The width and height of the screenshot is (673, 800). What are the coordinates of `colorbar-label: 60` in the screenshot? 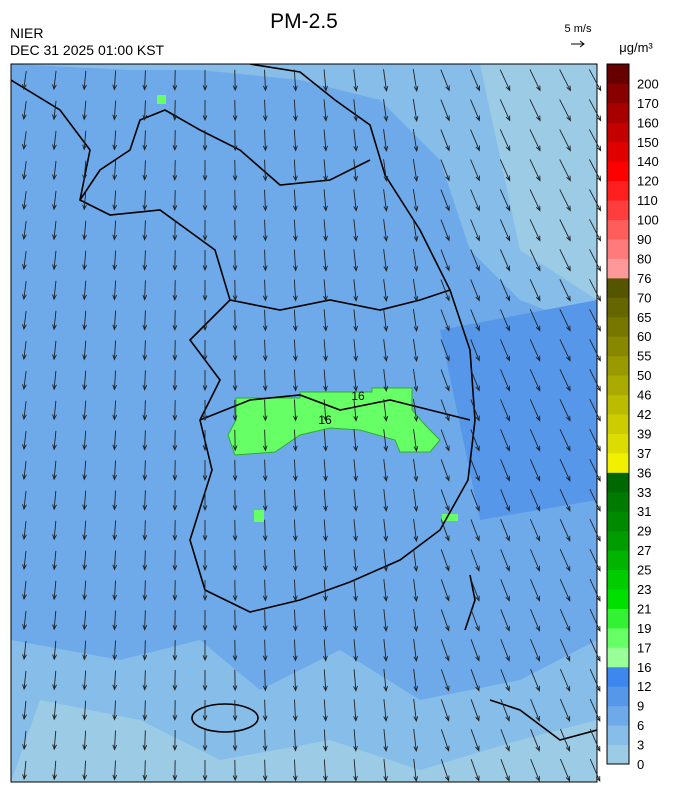 It's located at (644, 336).